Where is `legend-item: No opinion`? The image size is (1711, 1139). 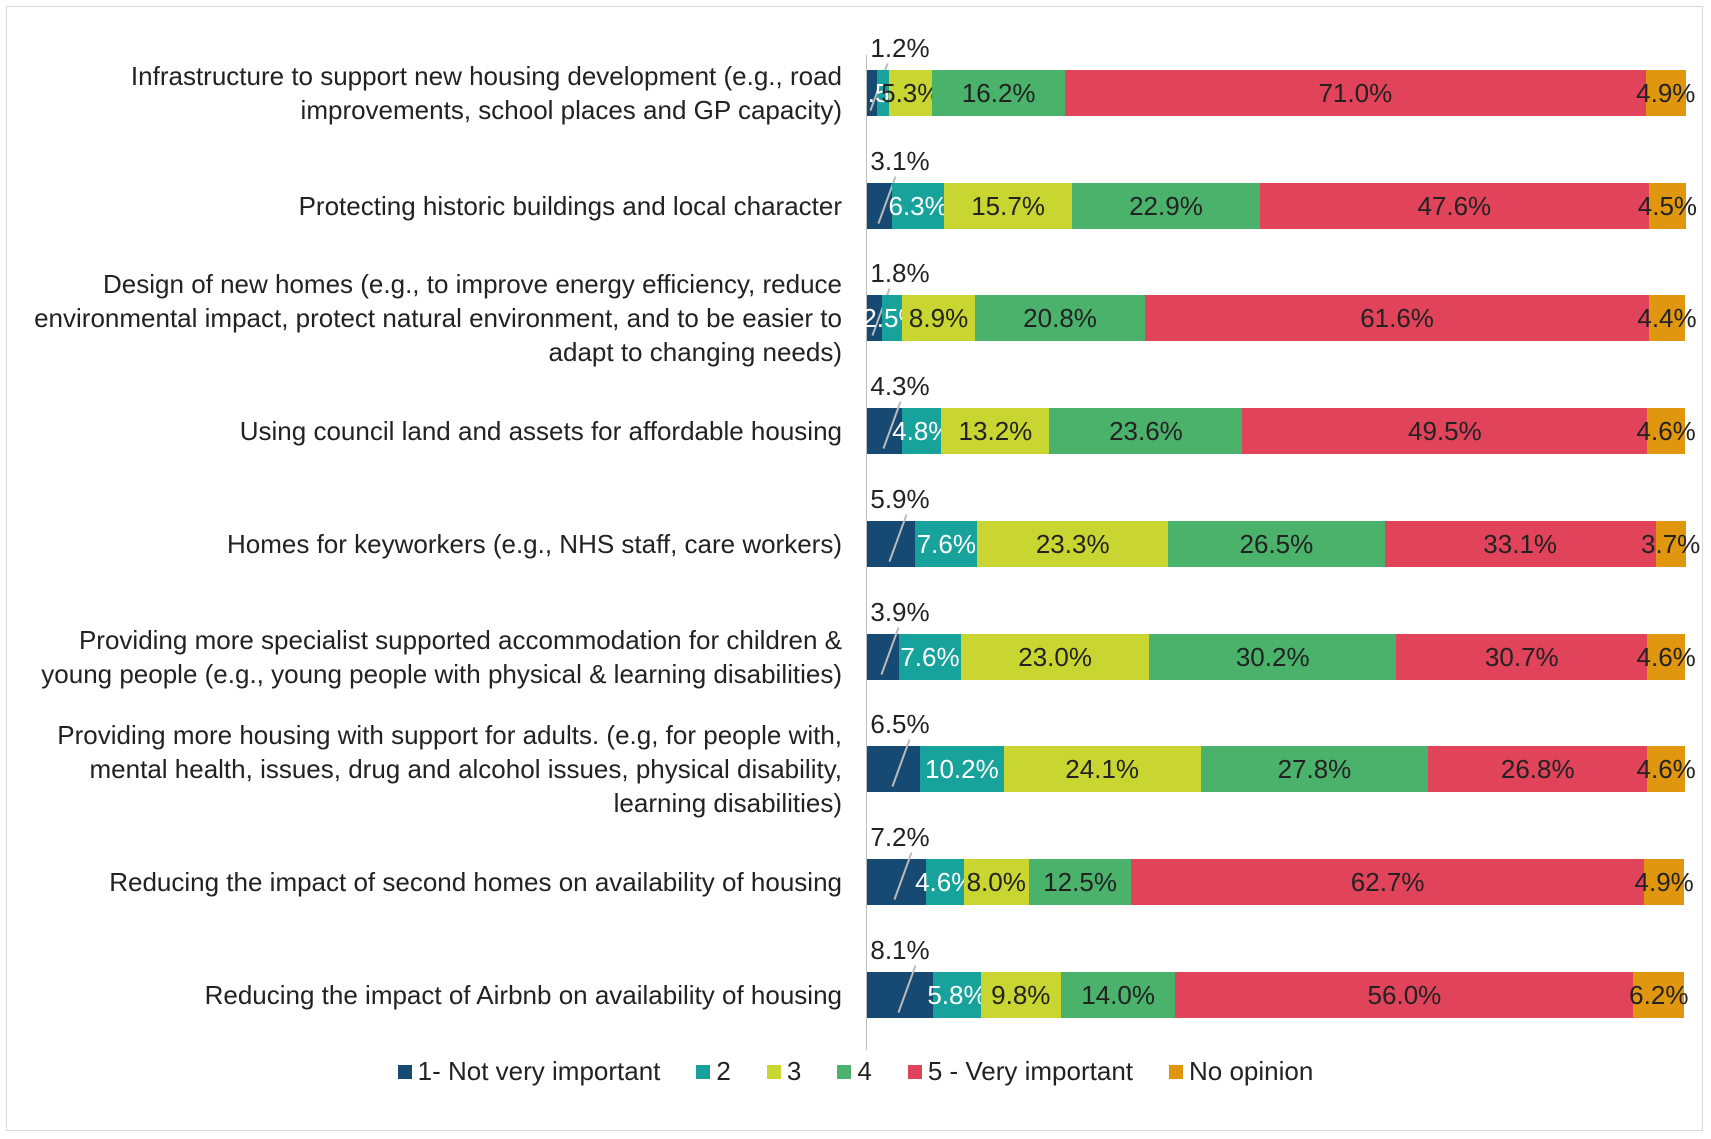
legend-item: No opinion is located at coordinates (1241, 1071).